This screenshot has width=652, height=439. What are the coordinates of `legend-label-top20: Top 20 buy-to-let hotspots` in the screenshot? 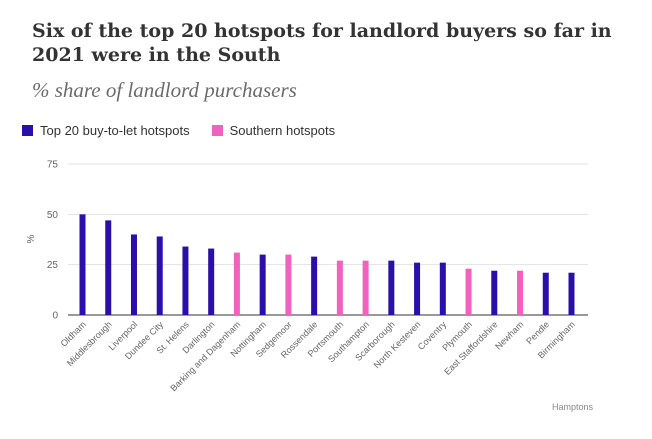 It's located at (115, 130).